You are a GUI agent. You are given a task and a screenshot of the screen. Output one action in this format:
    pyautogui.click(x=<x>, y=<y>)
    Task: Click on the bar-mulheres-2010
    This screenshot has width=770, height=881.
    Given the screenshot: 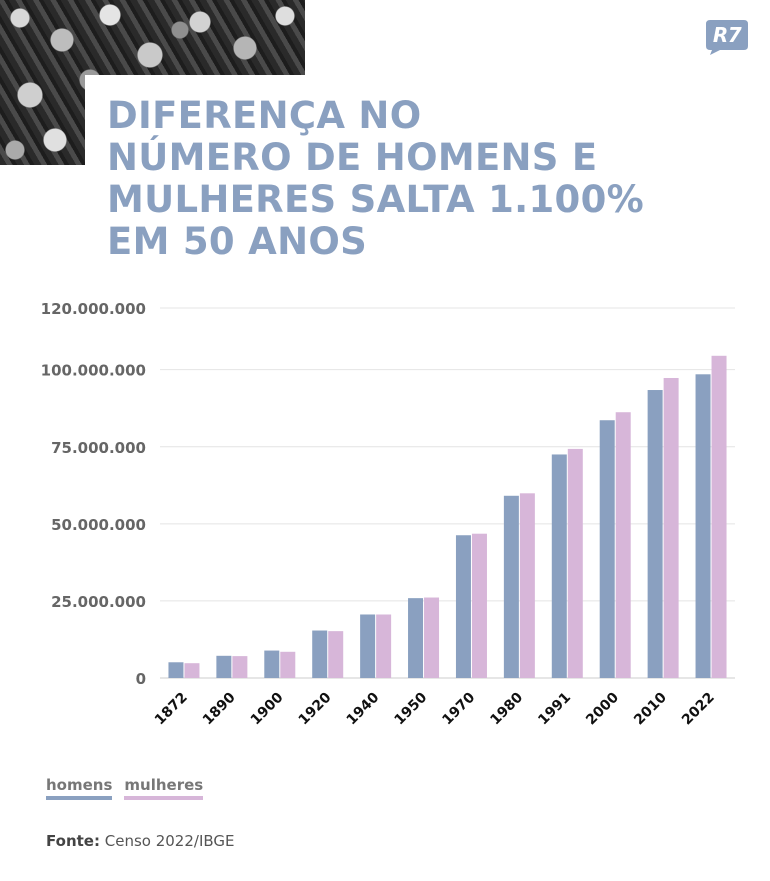 What is the action you would take?
    pyautogui.click(x=671, y=527)
    